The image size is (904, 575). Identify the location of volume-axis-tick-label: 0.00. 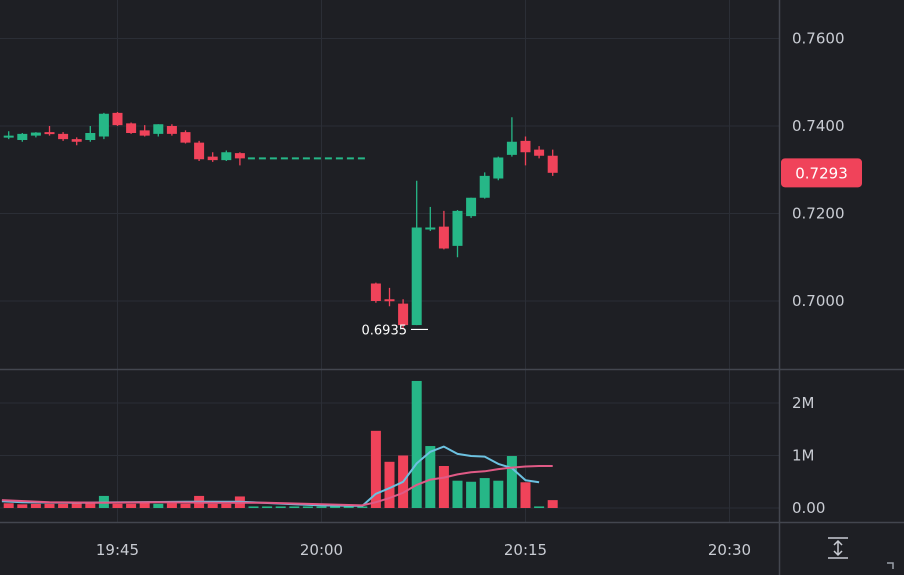
(808, 508).